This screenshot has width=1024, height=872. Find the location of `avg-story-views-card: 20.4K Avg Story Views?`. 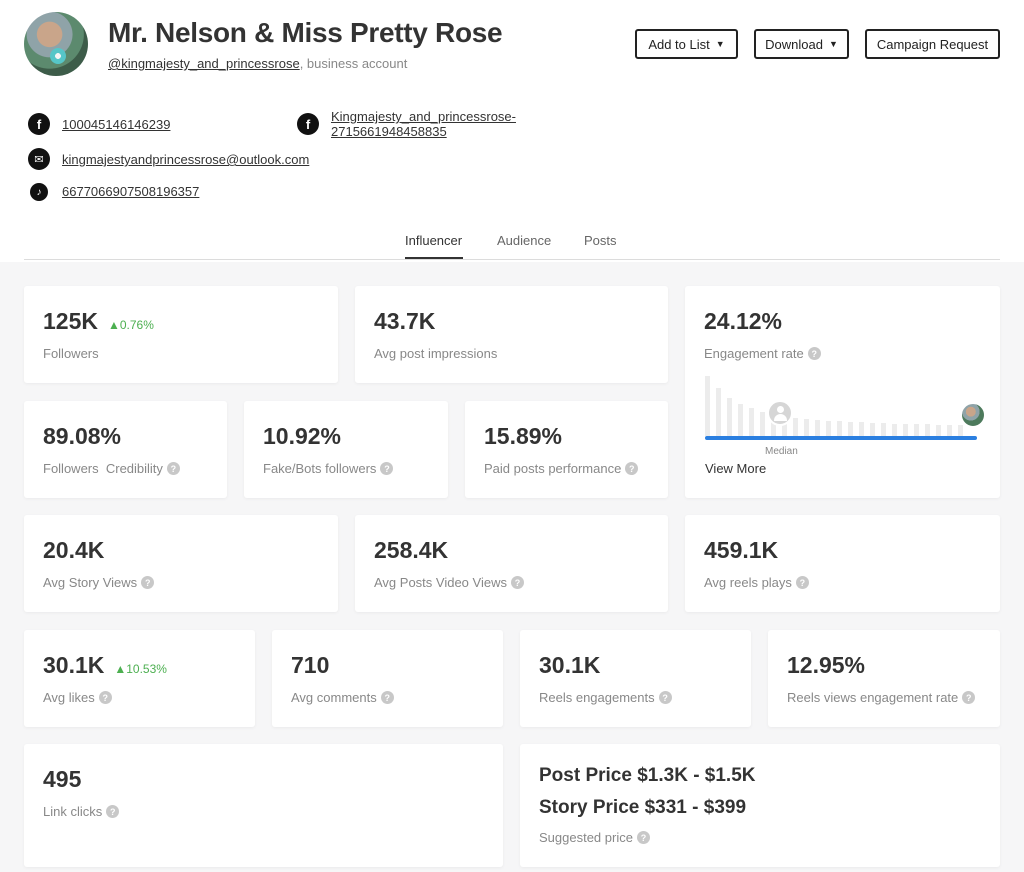

avg-story-views-card: 20.4K Avg Story Views? is located at coordinates (181, 563).